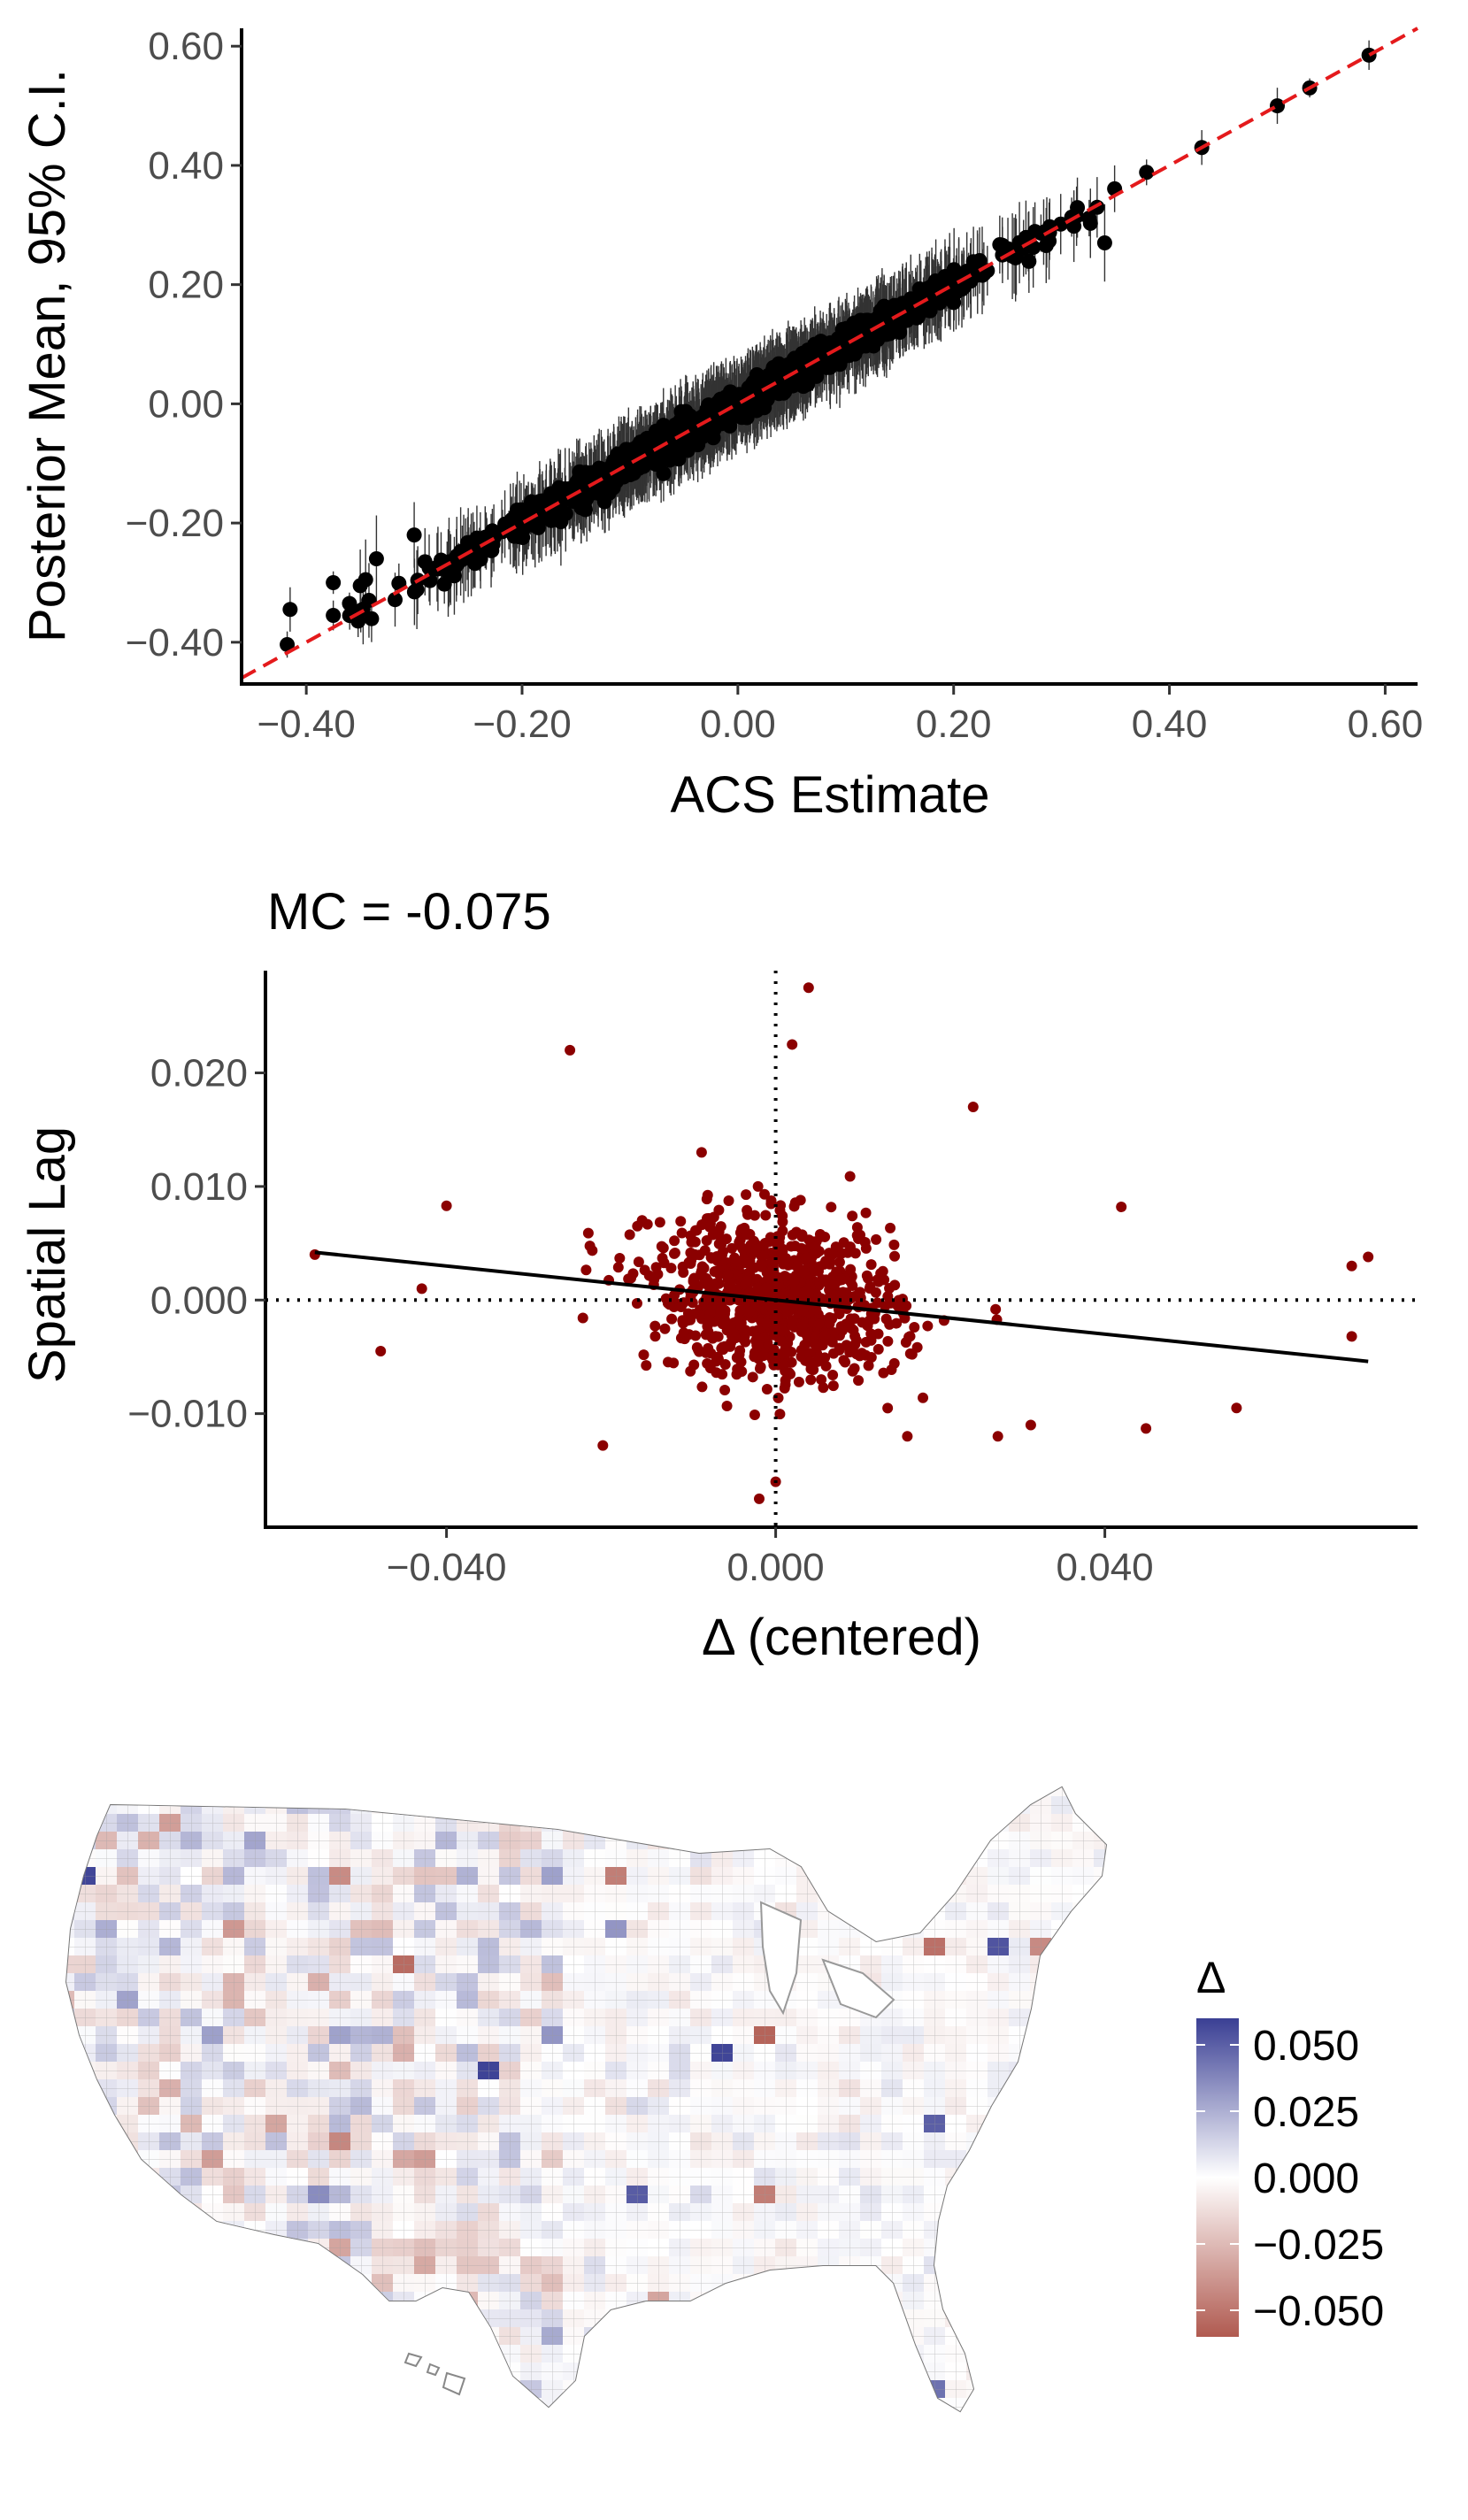 Image resolution: width=1468 pixels, height=2520 pixels. I want to click on y-tick-label: 0.20, so click(186, 285).